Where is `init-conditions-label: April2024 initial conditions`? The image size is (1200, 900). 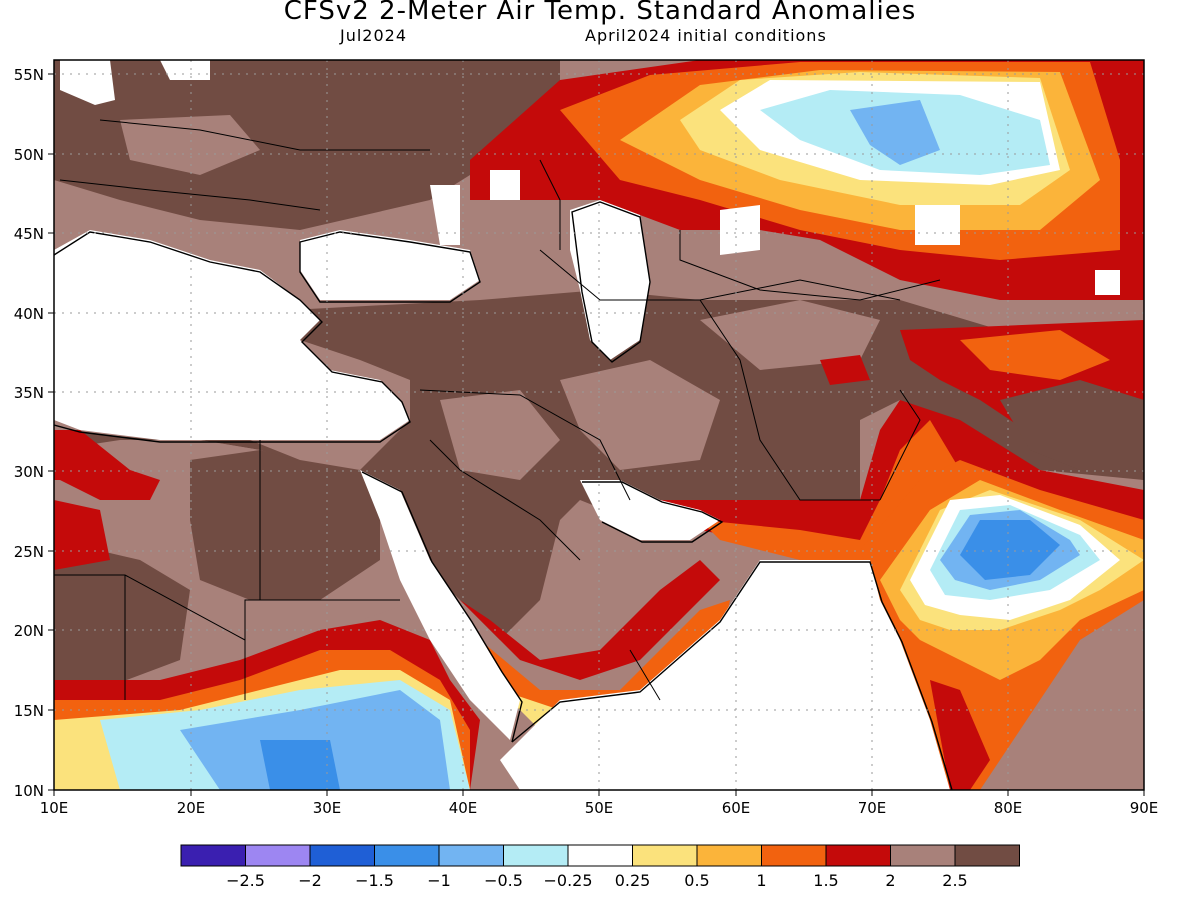 init-conditions-label: April2024 initial conditions is located at coordinates (706, 35).